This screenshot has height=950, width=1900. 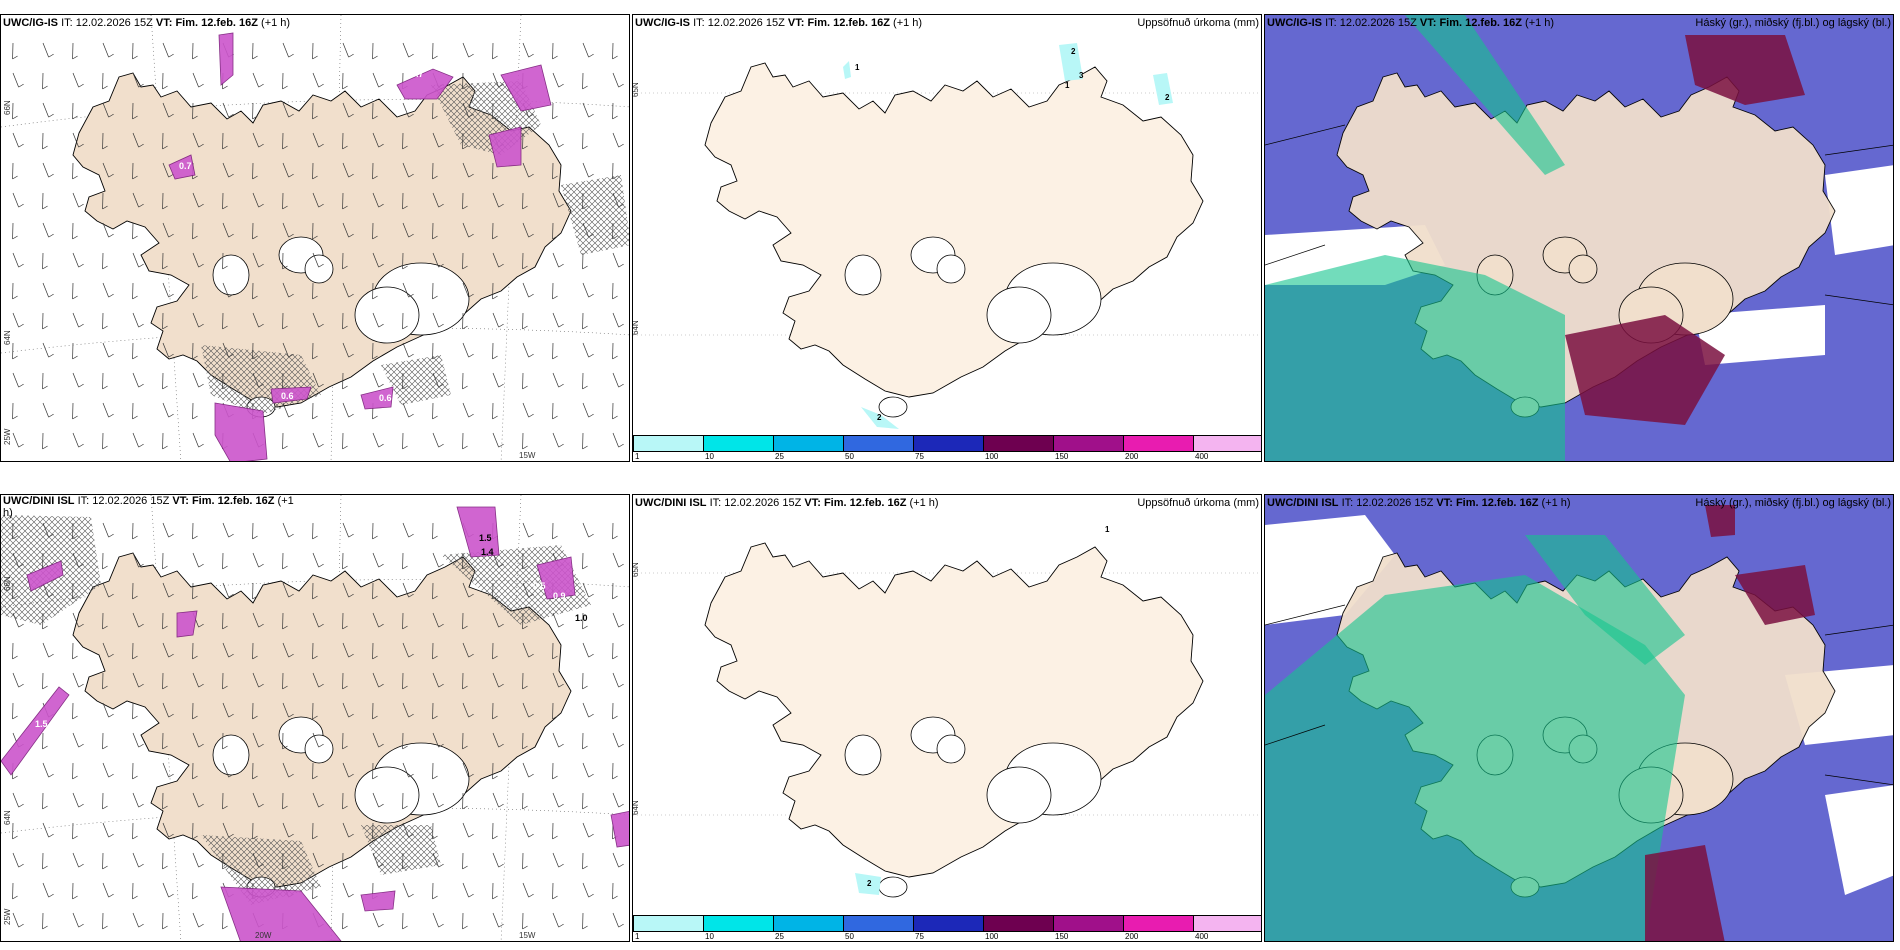 I want to click on high-cloud, so click(x=1475, y=758).